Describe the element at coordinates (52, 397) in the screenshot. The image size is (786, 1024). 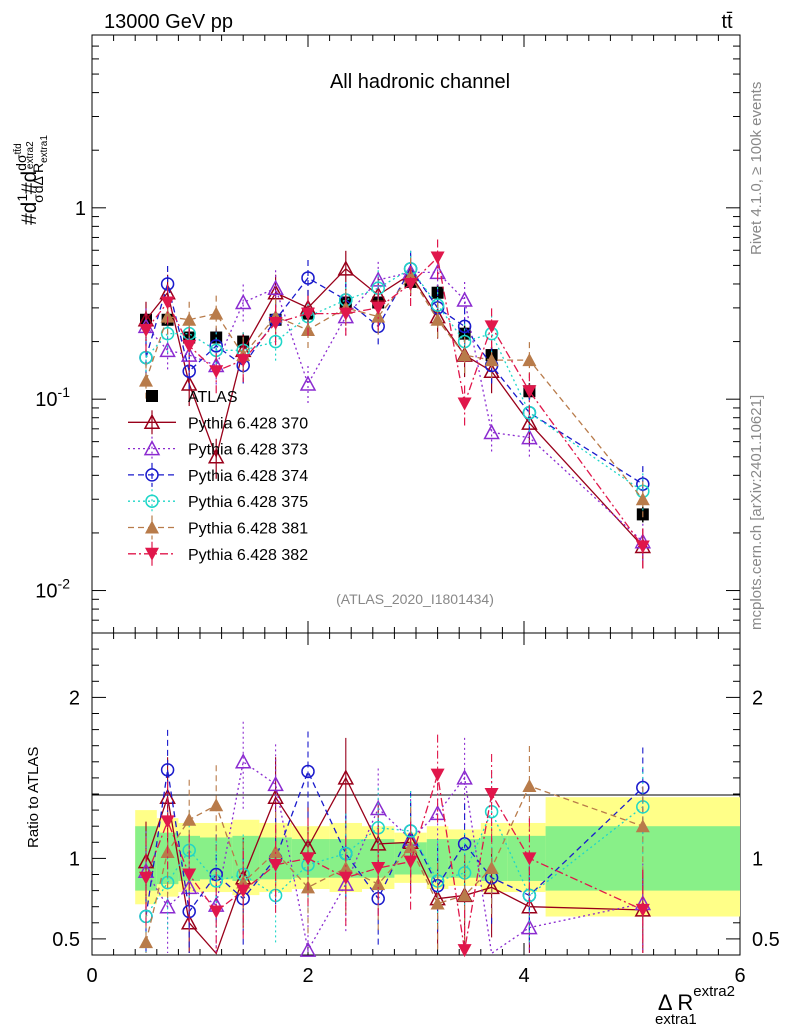
I see `y-tick-label: 10⁻¹` at that location.